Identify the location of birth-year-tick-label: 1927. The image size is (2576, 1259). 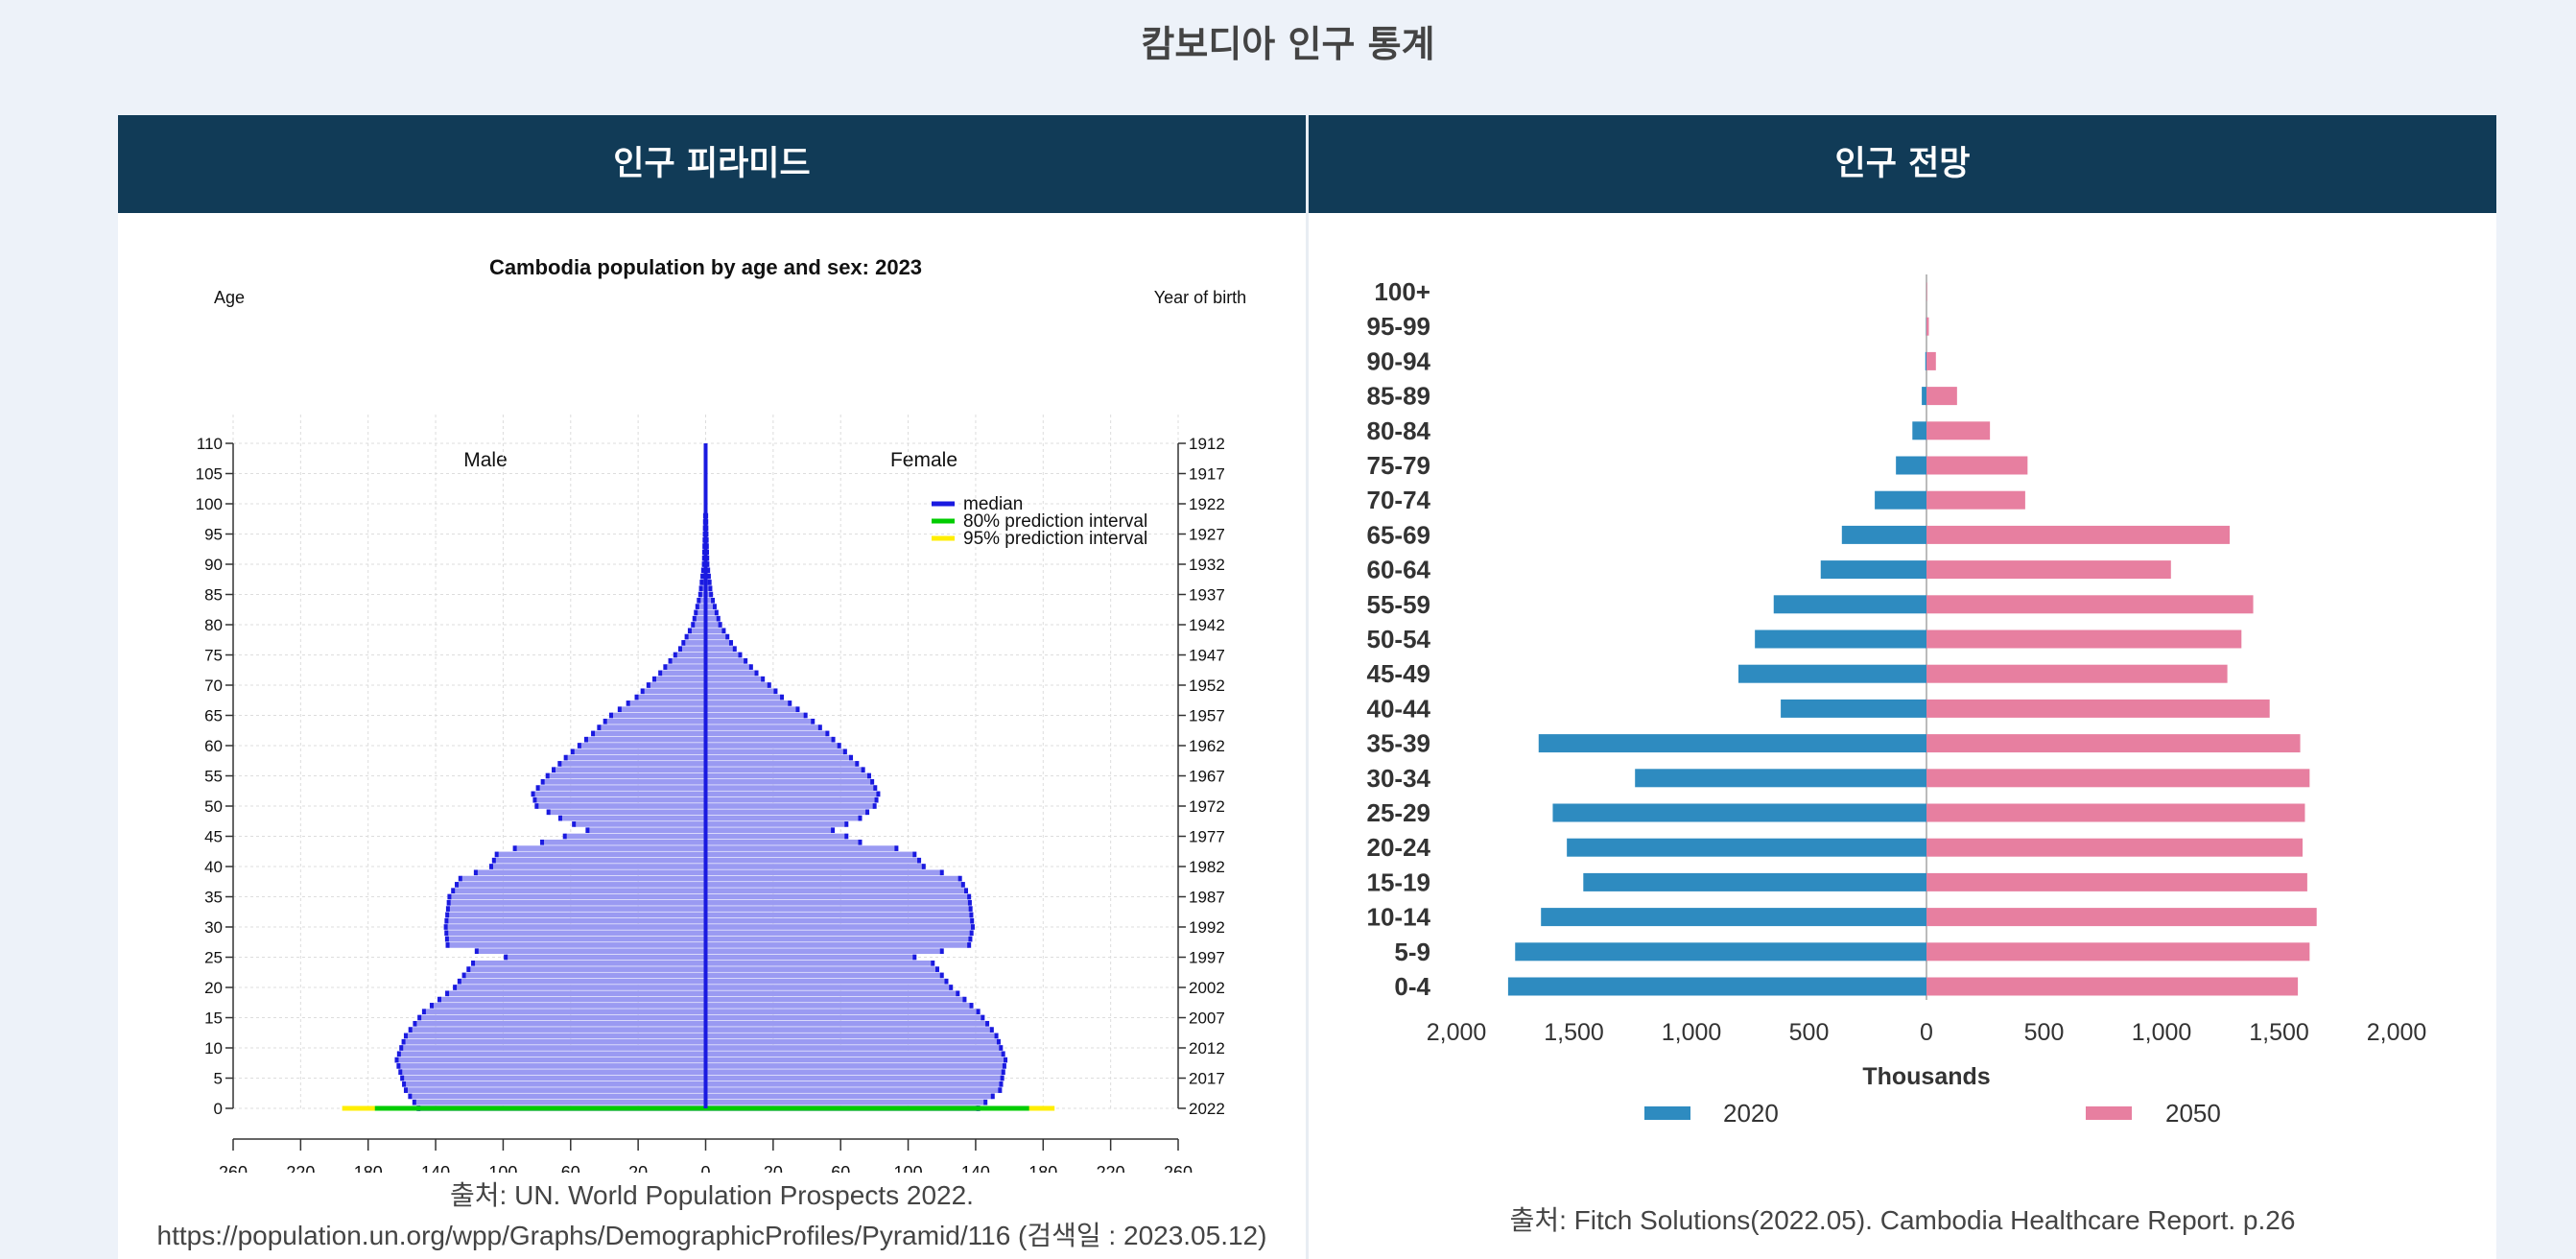
(1207, 535).